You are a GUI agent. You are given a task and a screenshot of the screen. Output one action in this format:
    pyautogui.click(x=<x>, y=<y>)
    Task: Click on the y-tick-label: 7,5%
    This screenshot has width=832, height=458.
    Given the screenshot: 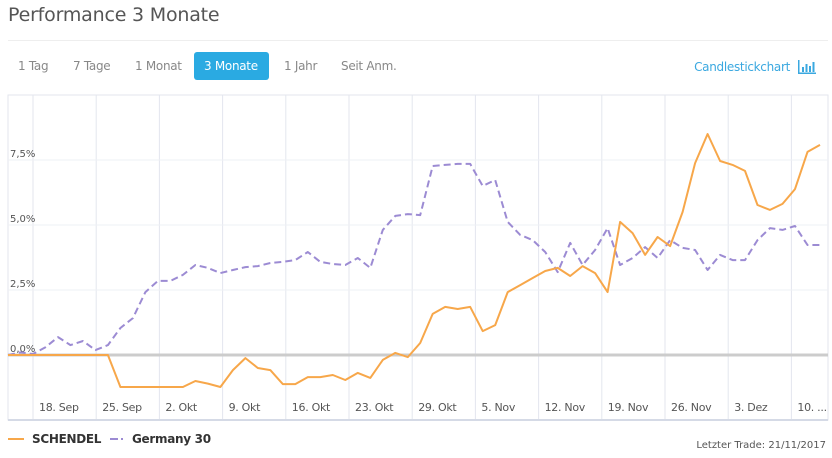 What is the action you would take?
    pyautogui.click(x=22, y=154)
    